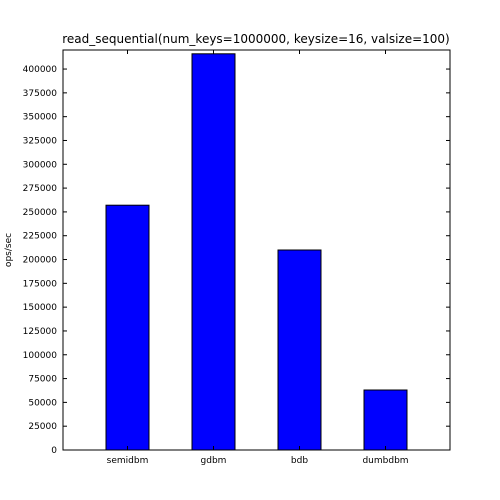  I want to click on bar-gdbm, so click(213, 252).